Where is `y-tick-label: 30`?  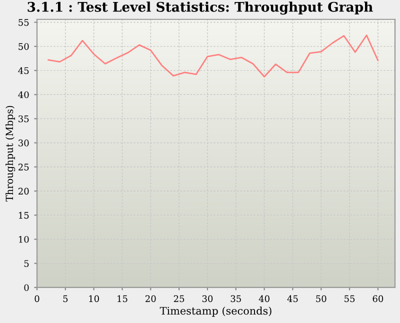
y-tick-label: 30 is located at coordinates (23, 143).